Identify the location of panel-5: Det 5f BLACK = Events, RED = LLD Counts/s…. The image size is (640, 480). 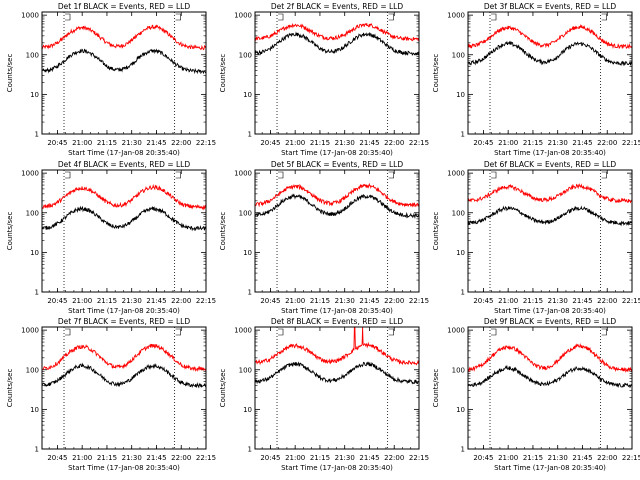
(324, 237).